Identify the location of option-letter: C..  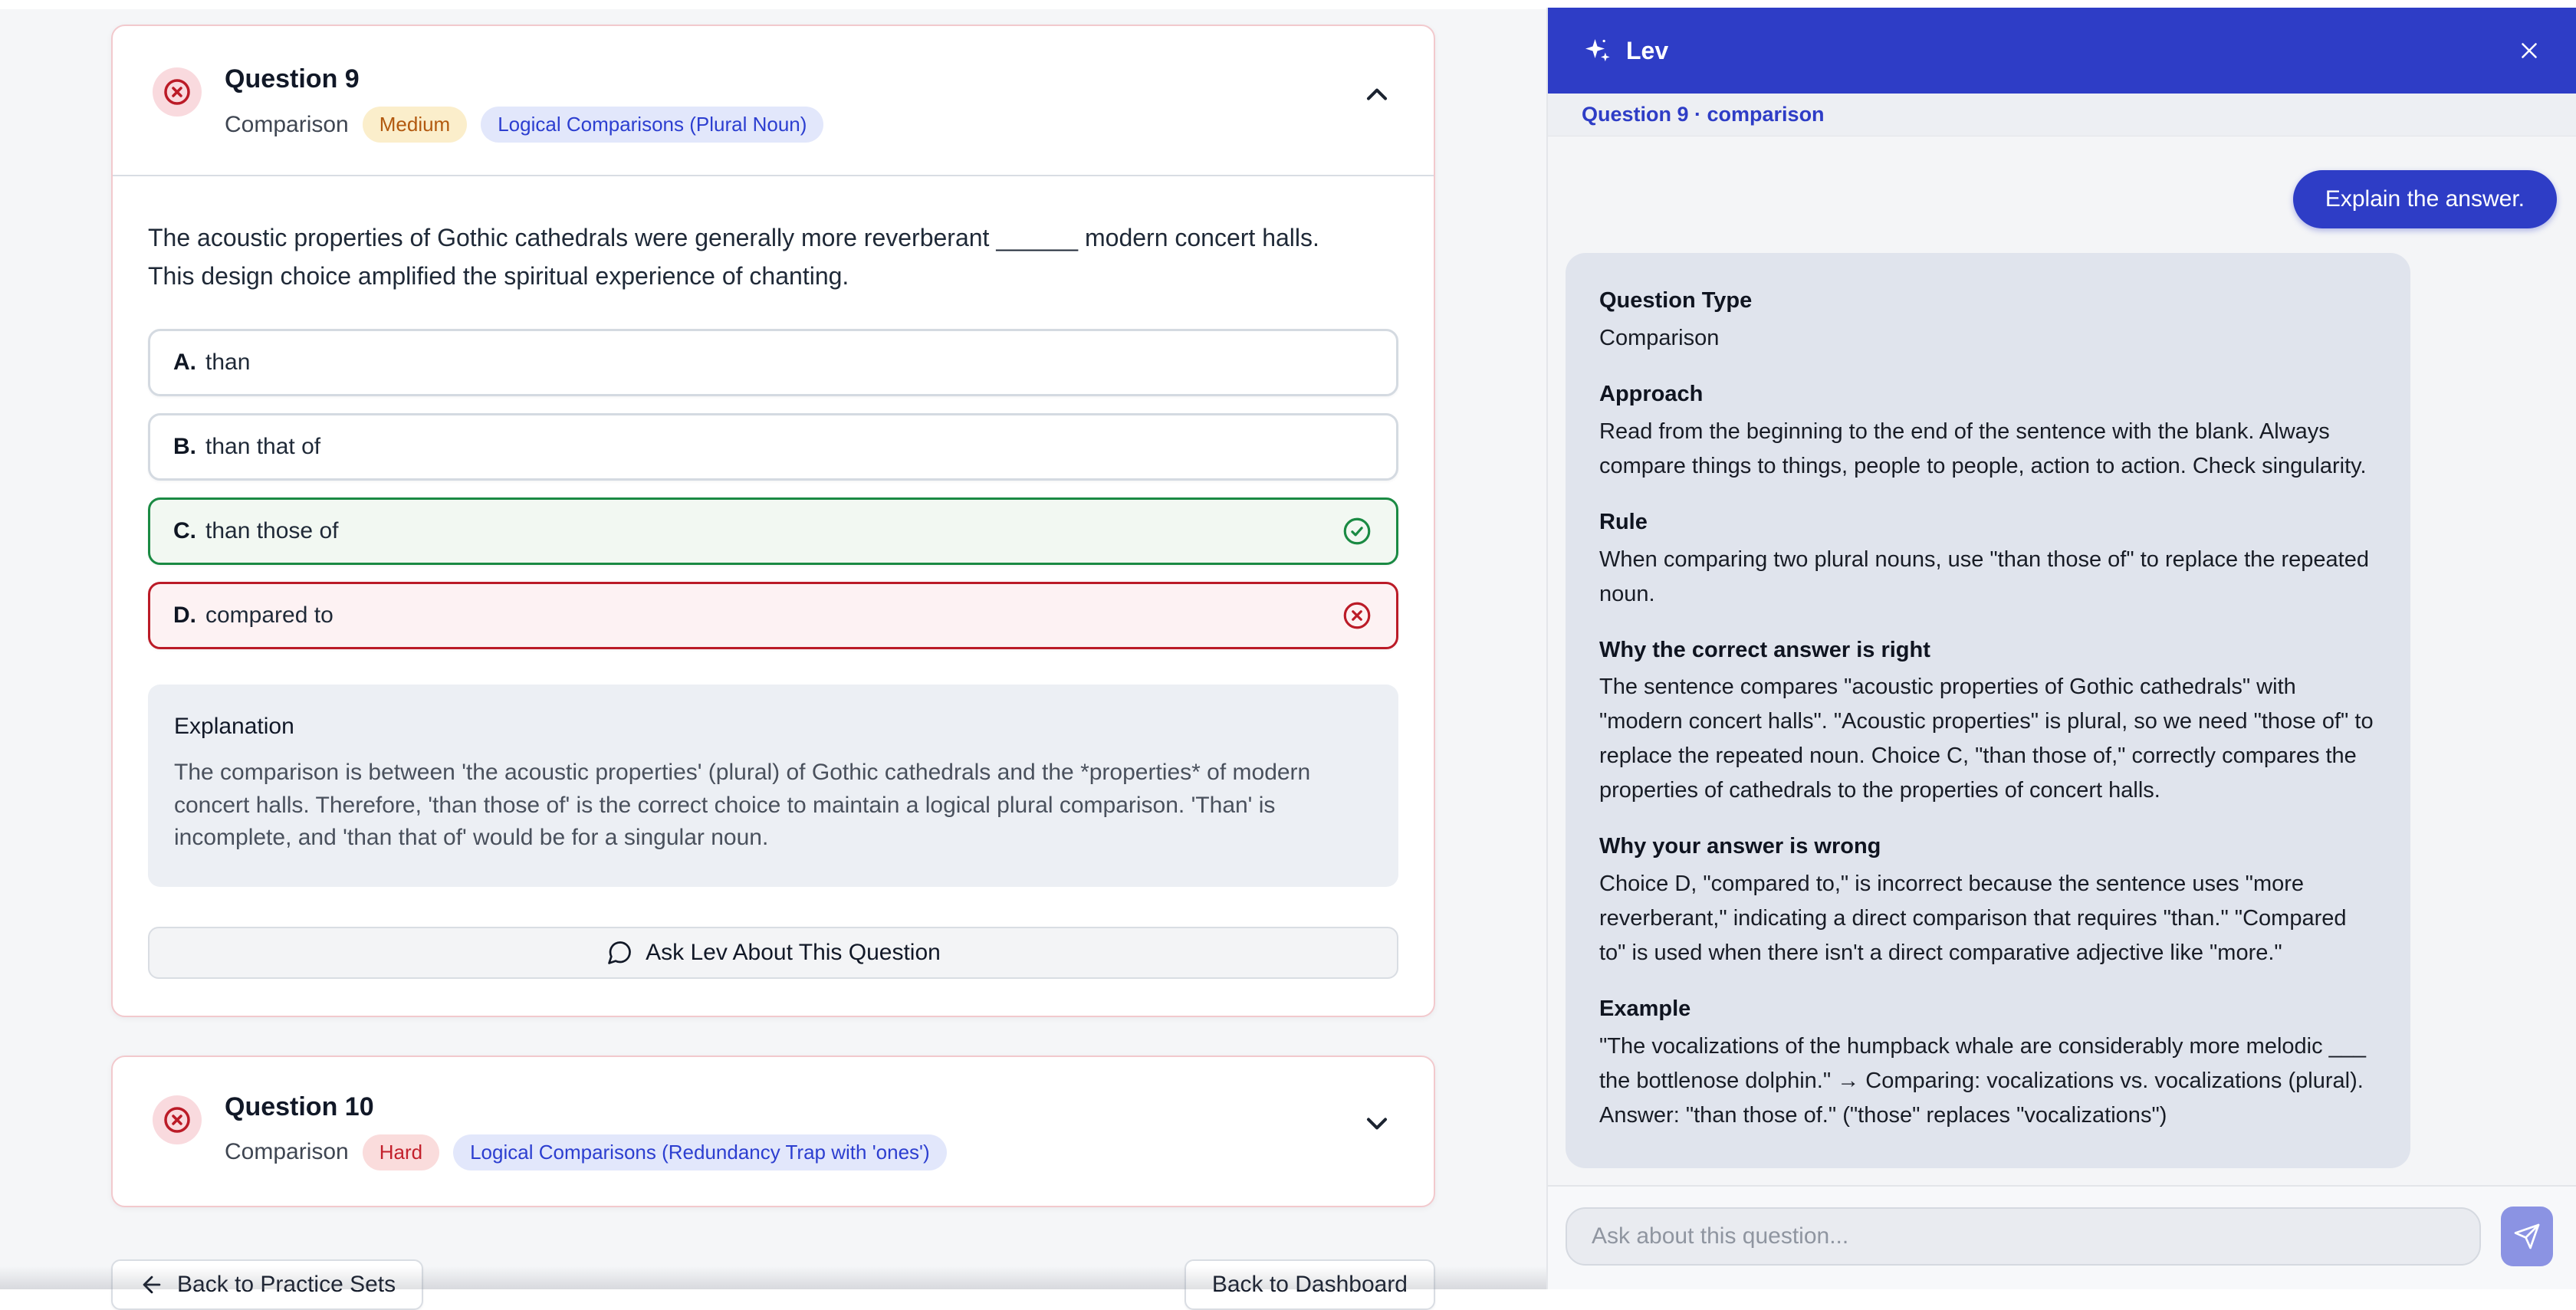
(184, 531).